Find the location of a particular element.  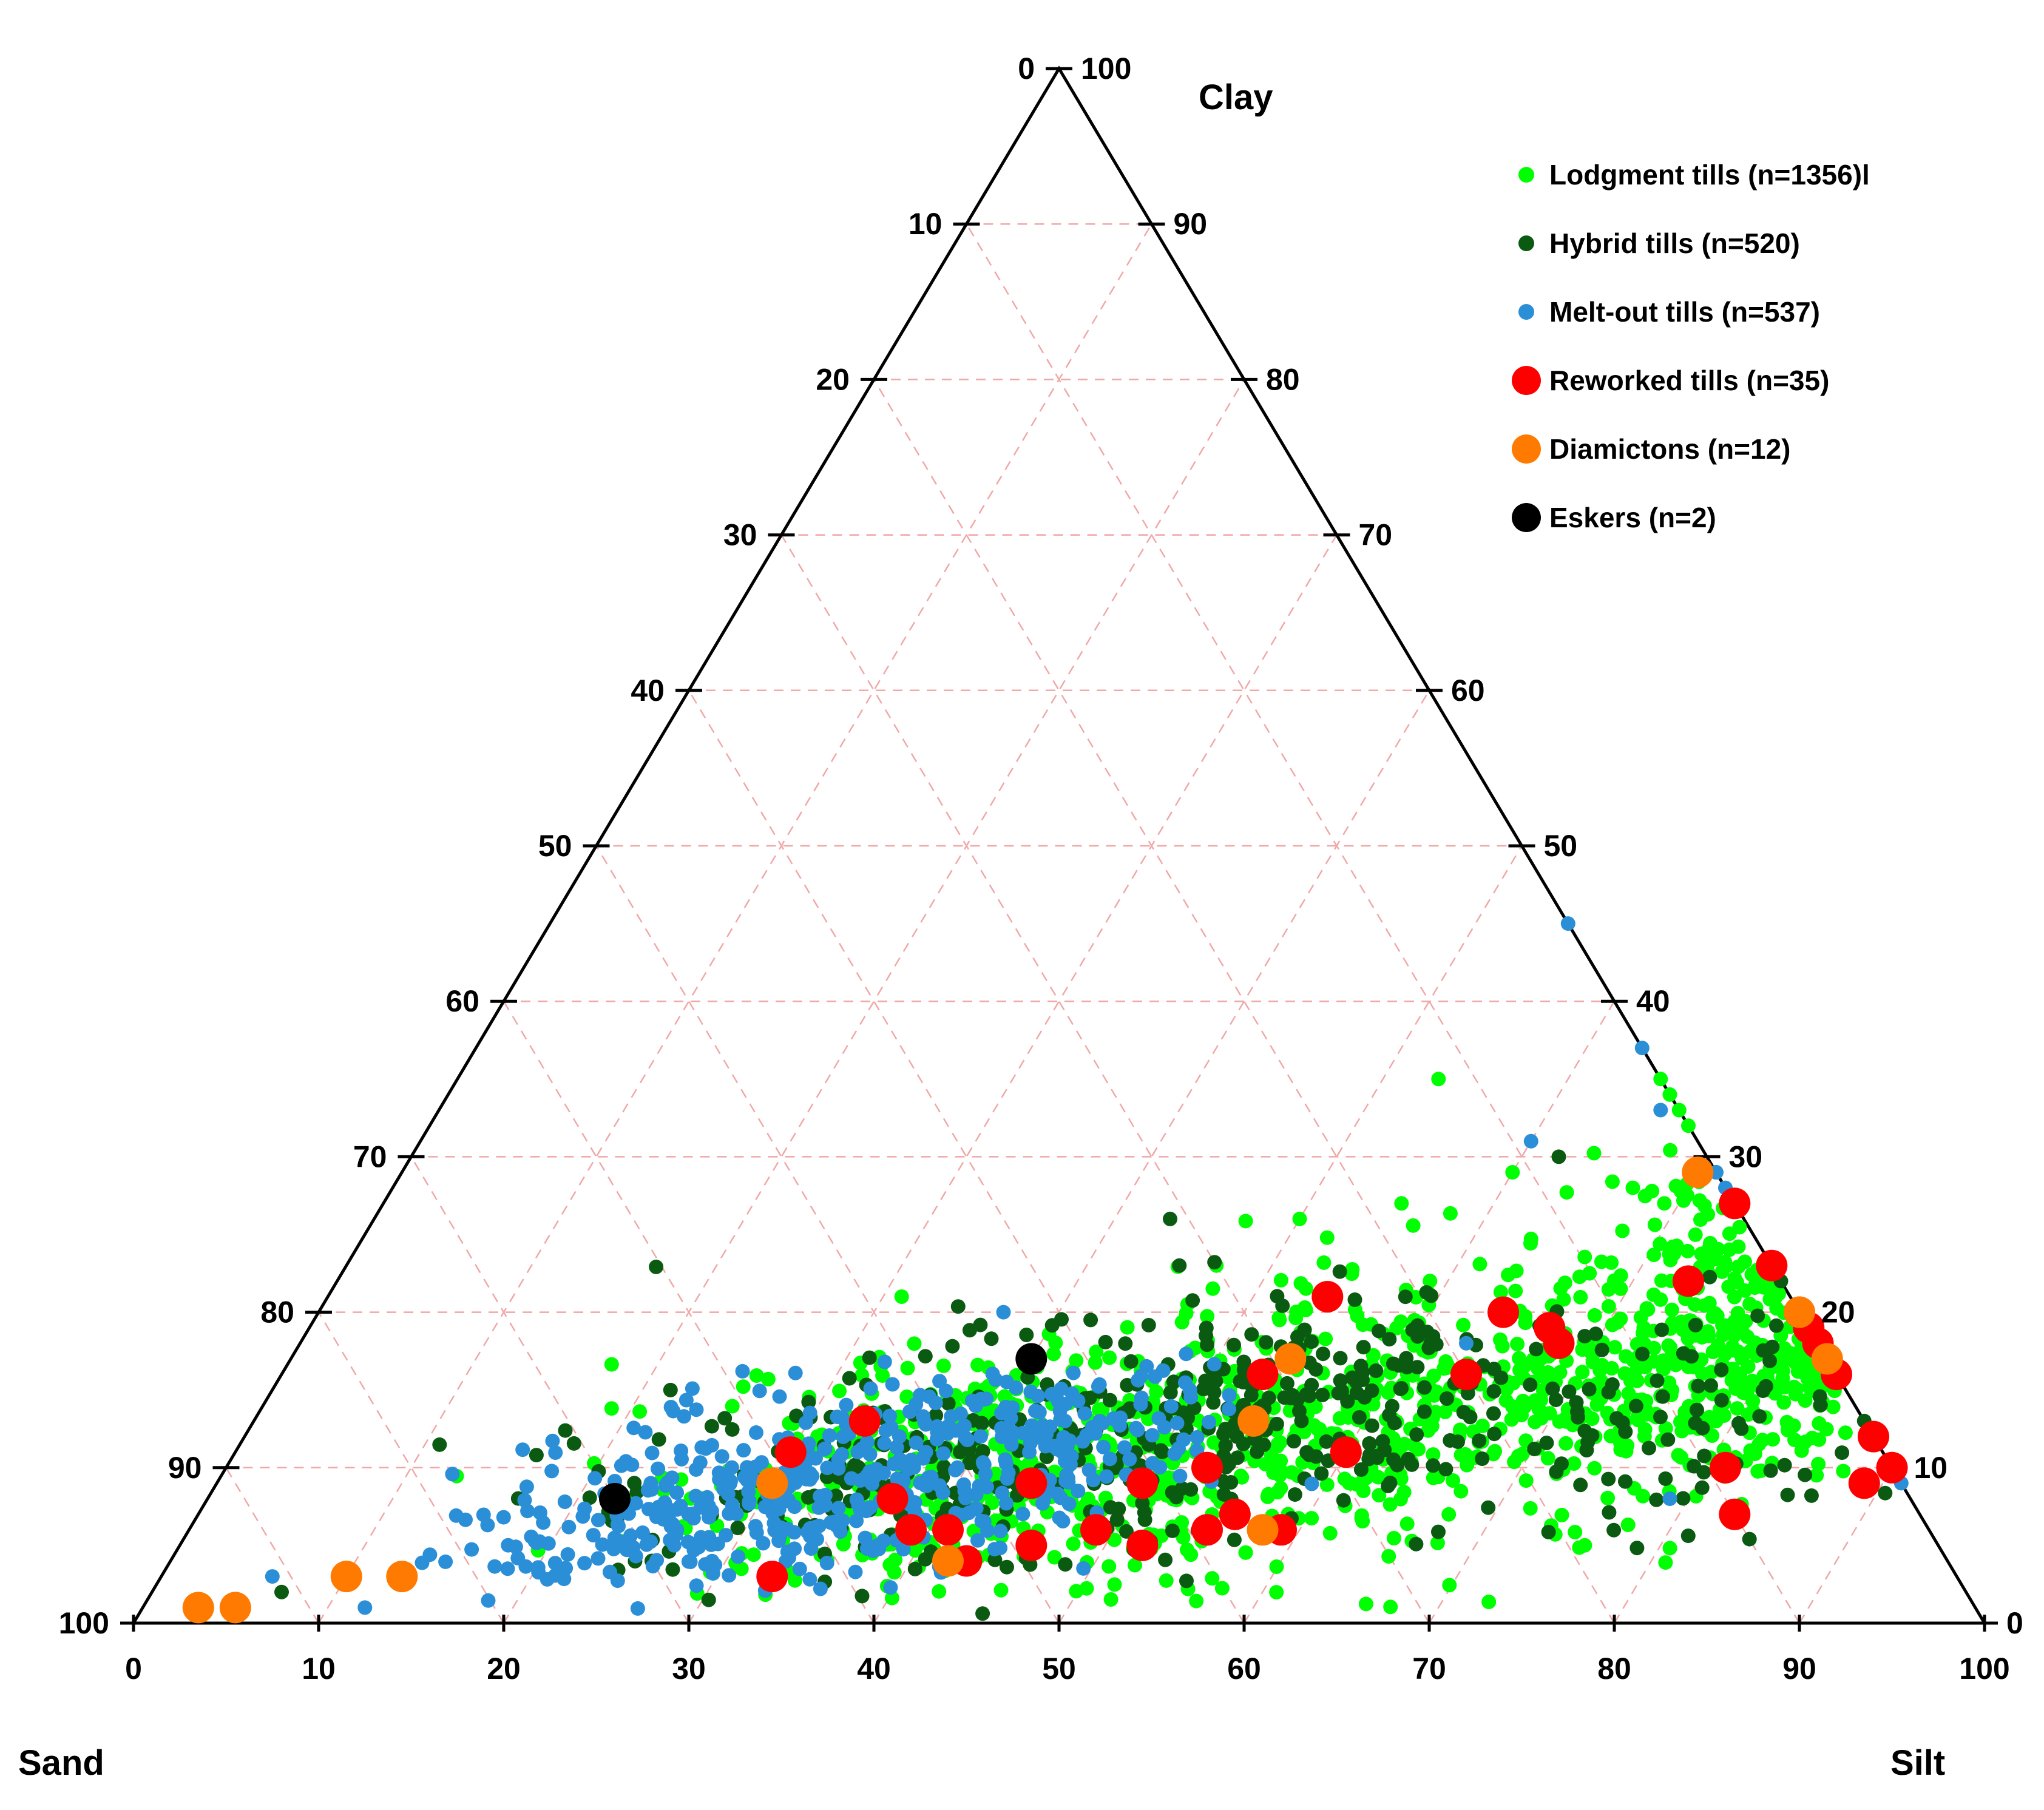

tick-label-right: 30 is located at coordinates (1746, 1156).